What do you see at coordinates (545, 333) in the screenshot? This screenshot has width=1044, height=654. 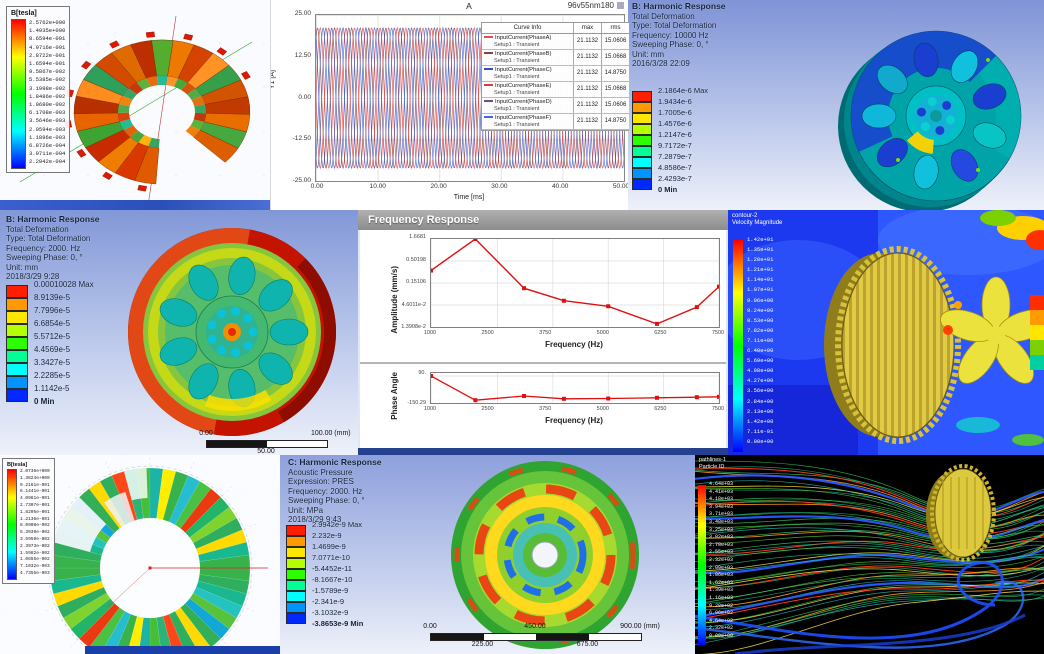 I see `x-tick: 3750` at bounding box center [545, 333].